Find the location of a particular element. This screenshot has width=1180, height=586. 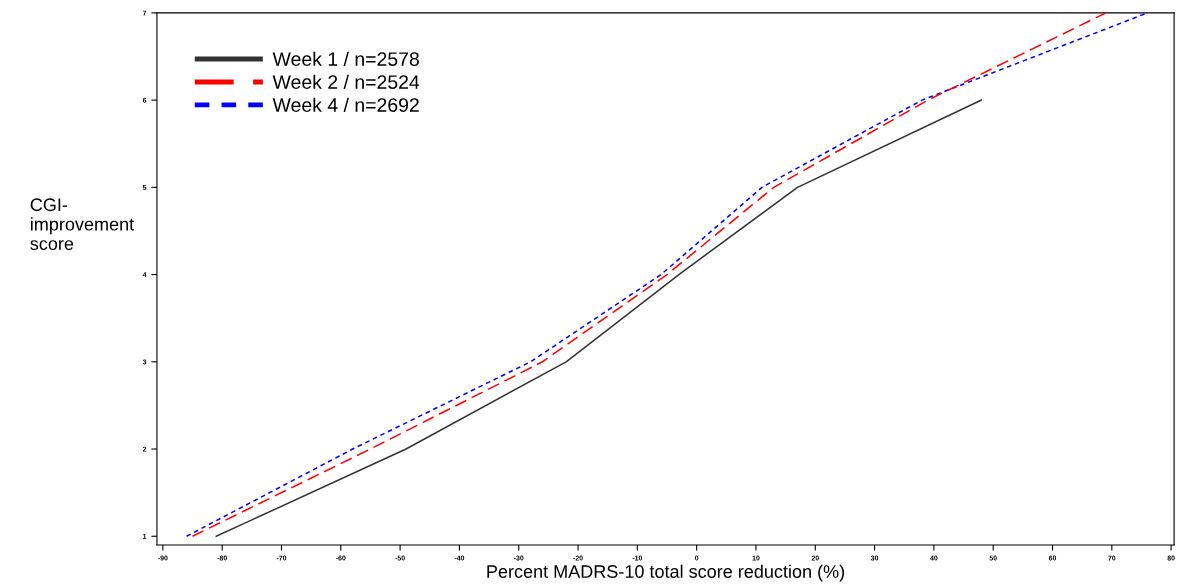

y-axis-title: CGI- improvement score is located at coordinates (82, 224).